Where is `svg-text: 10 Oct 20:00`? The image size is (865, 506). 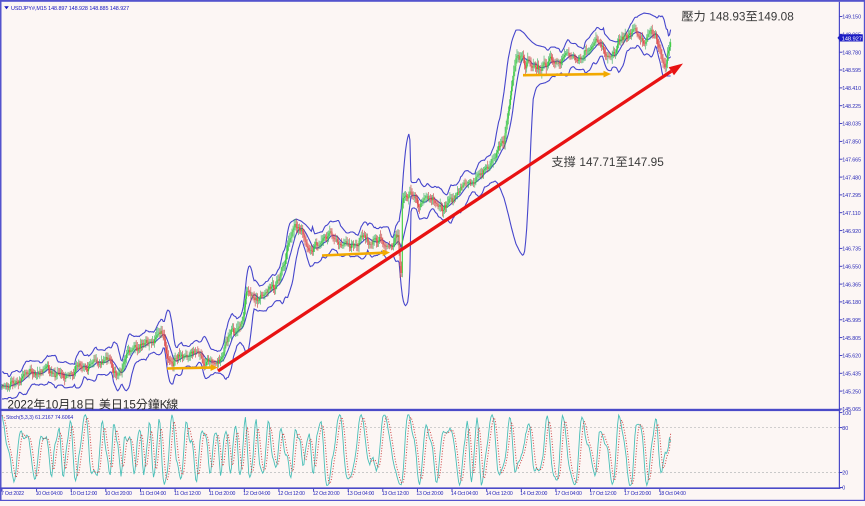
svg-text: 10 Oct 20:00 is located at coordinates (118, 494).